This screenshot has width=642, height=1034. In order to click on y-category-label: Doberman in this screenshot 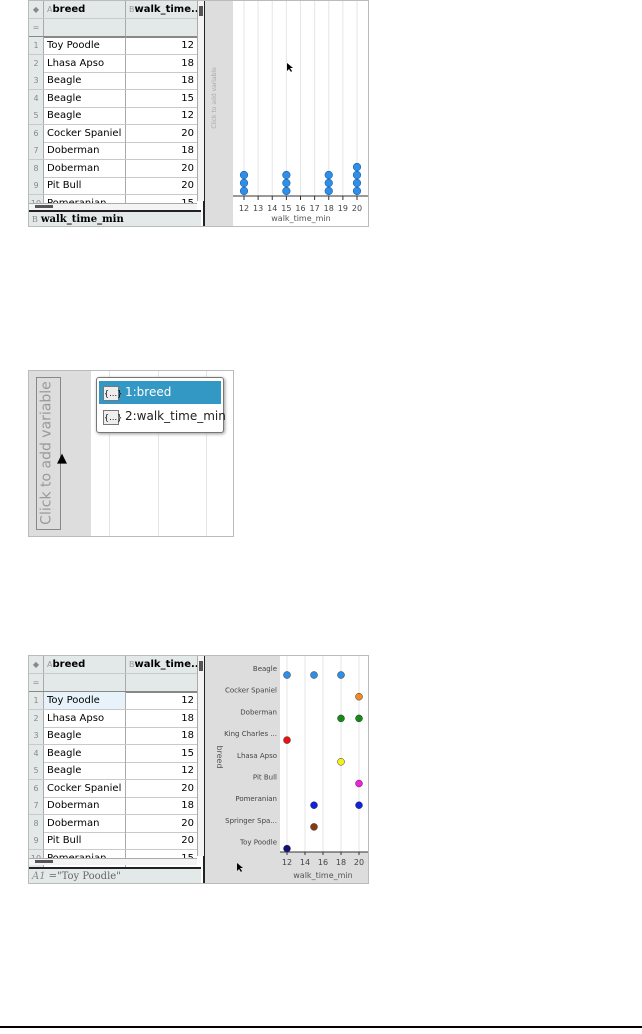, I will do `click(258, 712)`.